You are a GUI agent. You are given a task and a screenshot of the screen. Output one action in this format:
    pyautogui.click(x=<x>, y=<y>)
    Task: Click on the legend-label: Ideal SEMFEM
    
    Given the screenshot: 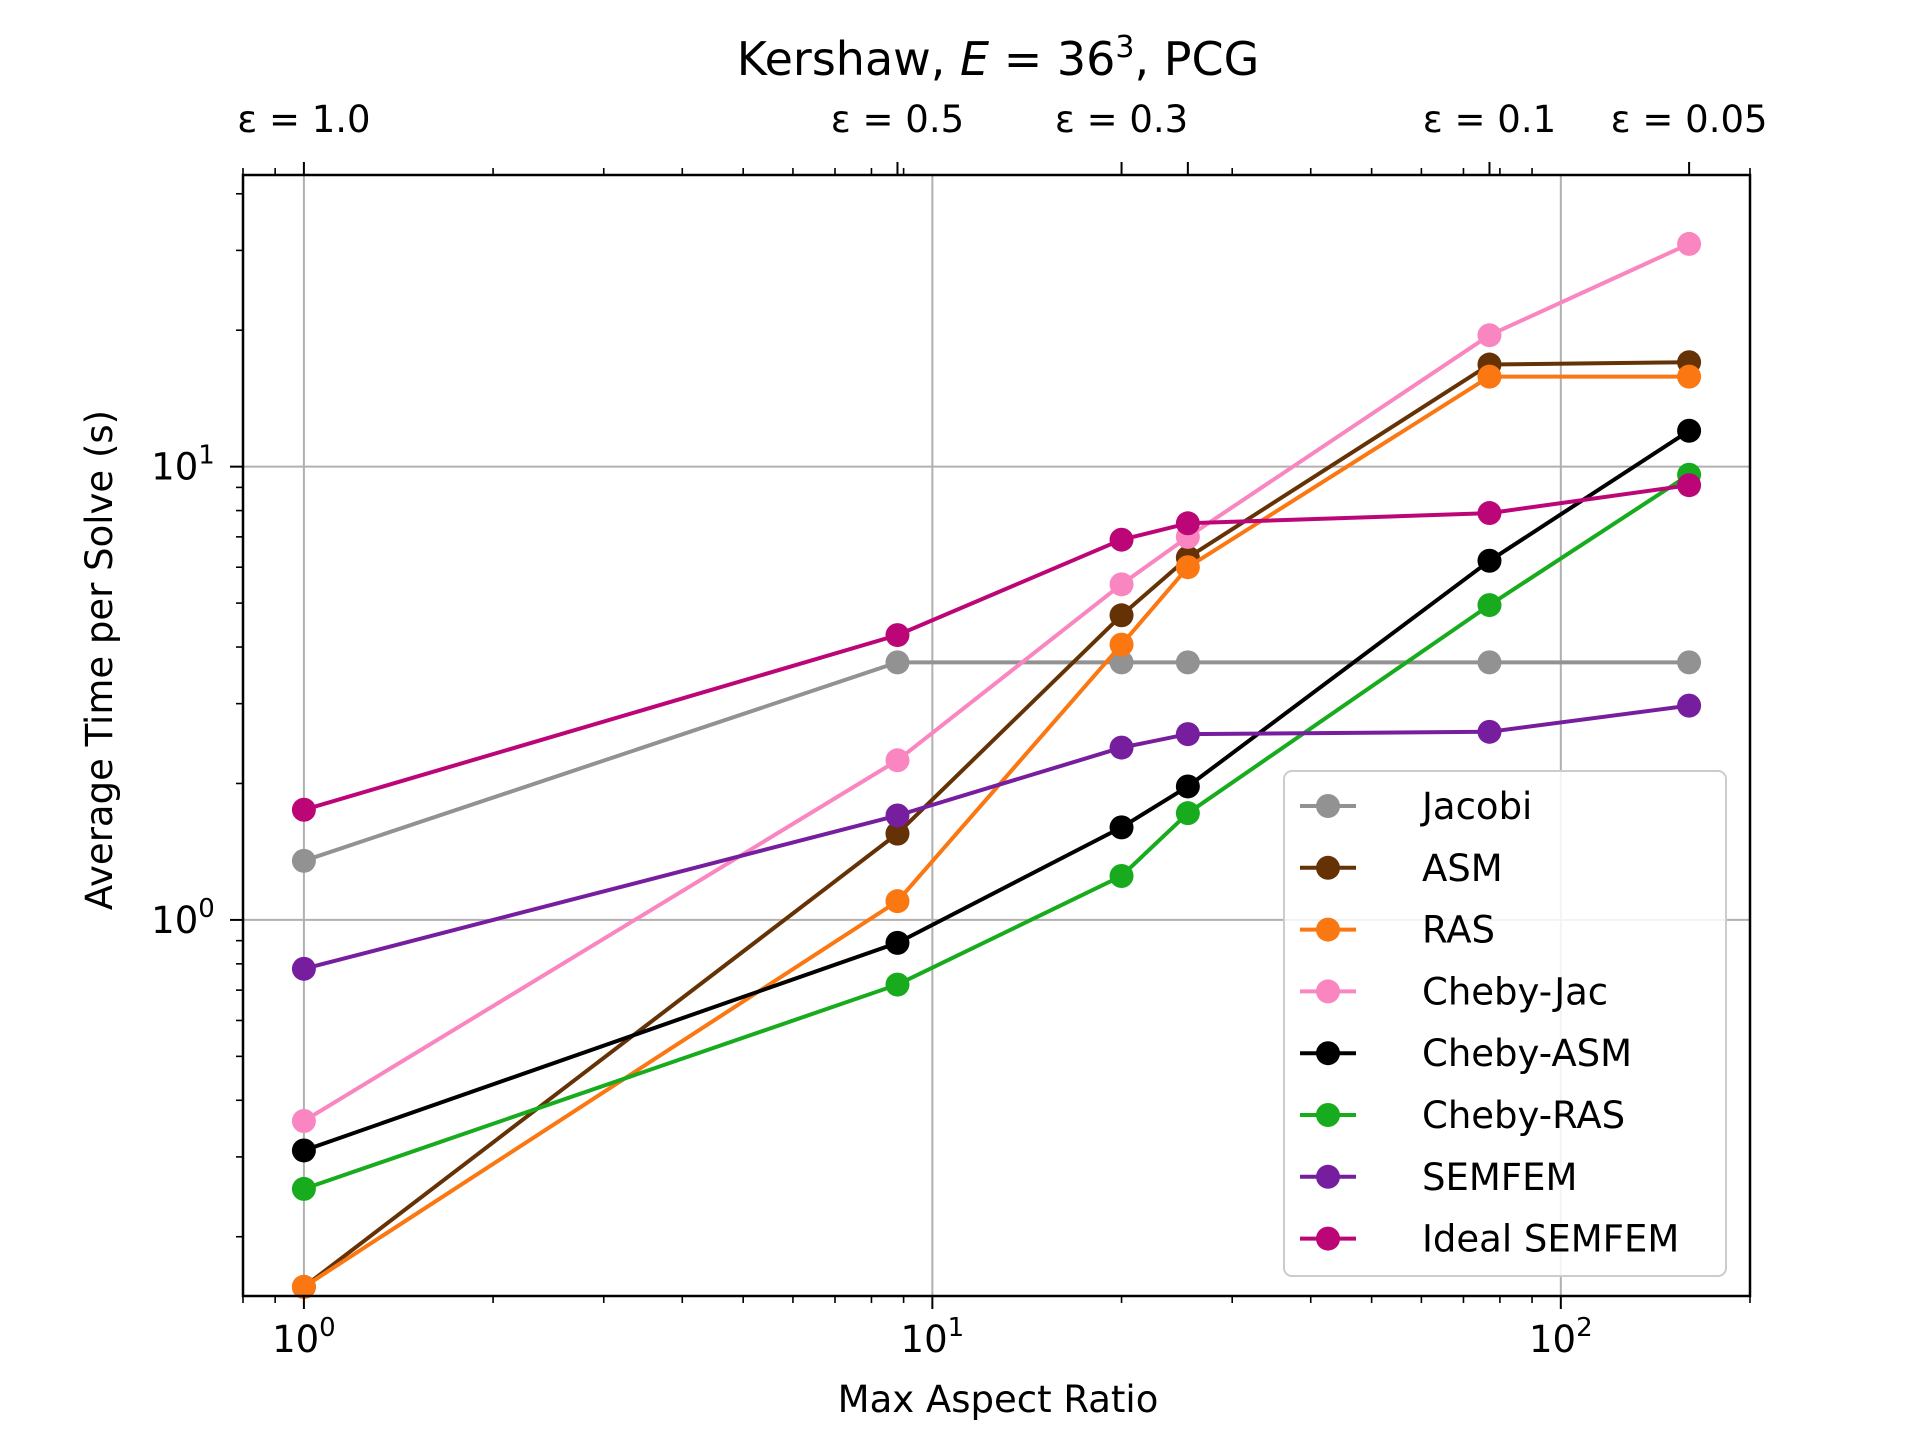 What is the action you would take?
    pyautogui.click(x=1550, y=1239)
    